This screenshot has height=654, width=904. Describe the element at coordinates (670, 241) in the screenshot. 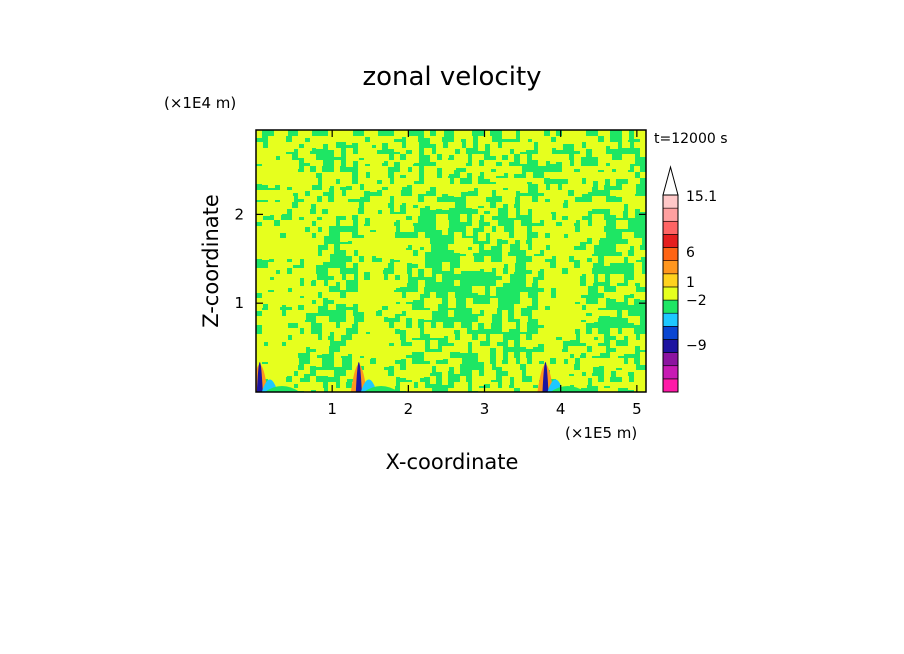

I see `colorbar-swatch` at that location.